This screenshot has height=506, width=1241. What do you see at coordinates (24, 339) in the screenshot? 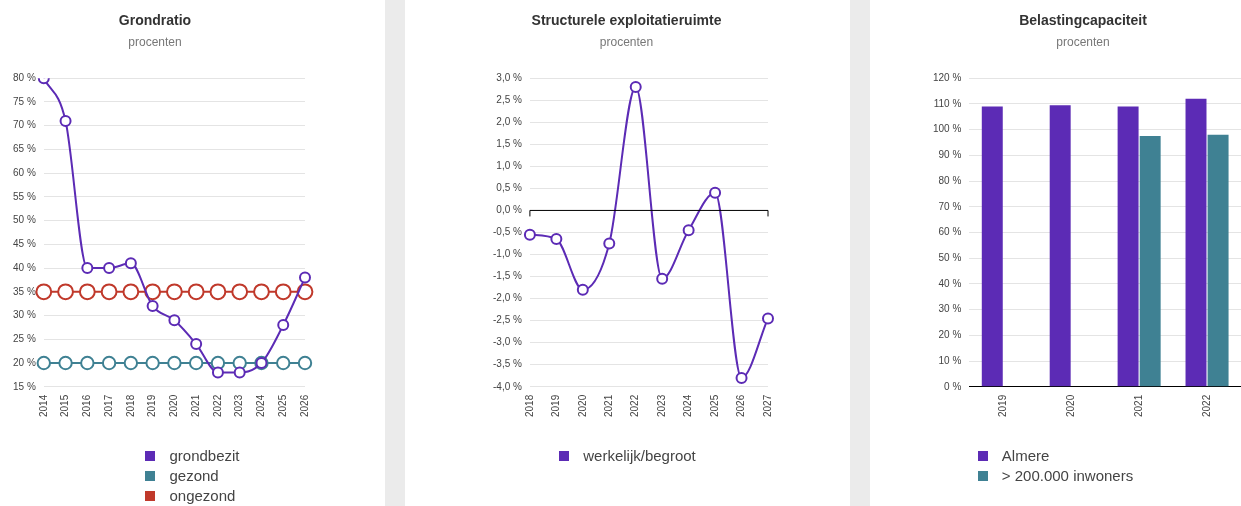
I see `y-tick-label: 25 %` at bounding box center [24, 339].